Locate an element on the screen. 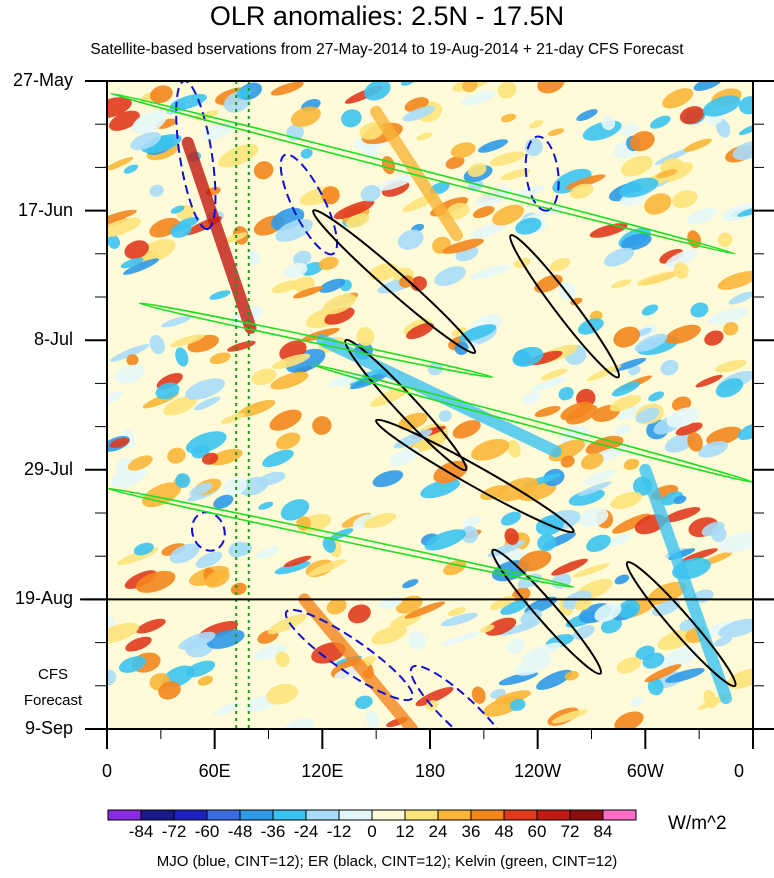  kelvin-contour is located at coordinates (341, 537).